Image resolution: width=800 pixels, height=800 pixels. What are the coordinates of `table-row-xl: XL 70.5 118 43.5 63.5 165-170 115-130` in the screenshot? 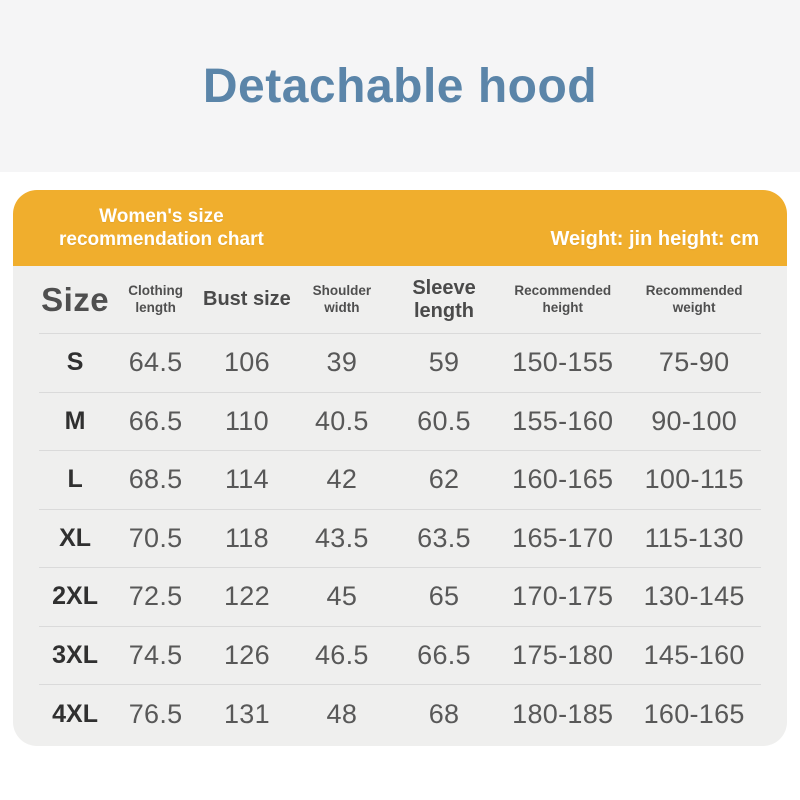 It's located at (400, 539).